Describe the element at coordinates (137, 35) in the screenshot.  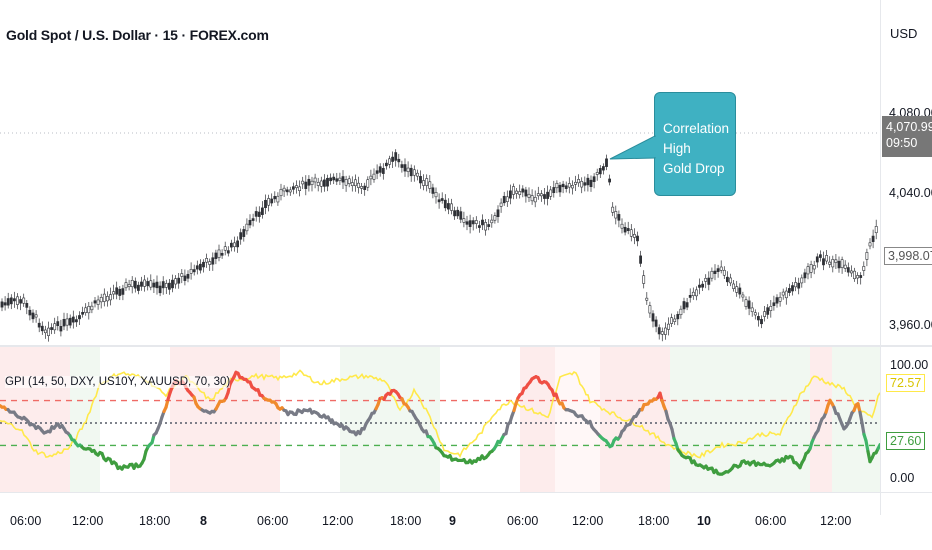
I see `symbol-title: Gold Spot / U.S. Dollar · 15 · FOREX.com` at that location.